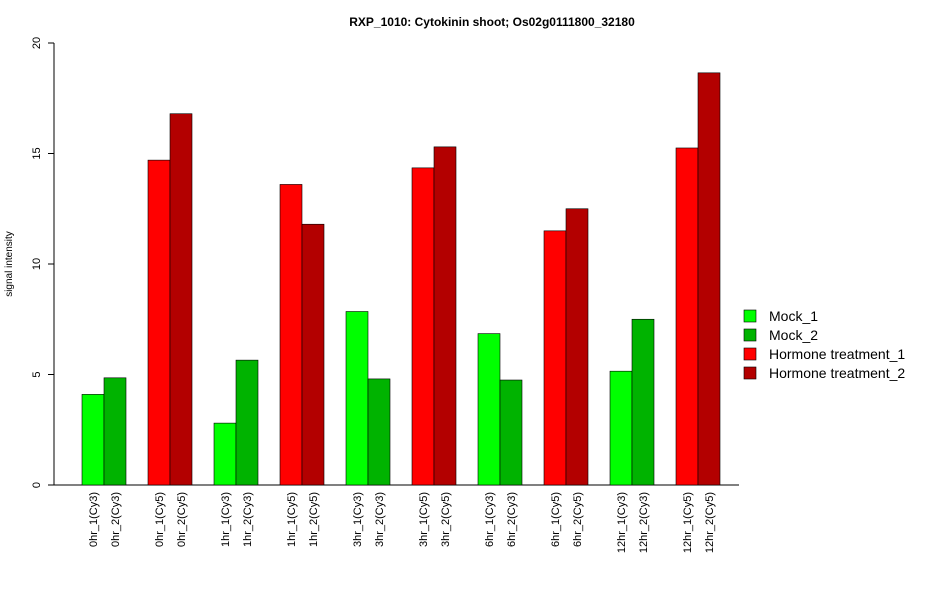 The height and width of the screenshot is (600, 950). What do you see at coordinates (578, 519) in the screenshot?
I see `x-tick-label: 6hr_2(Cy5)` at bounding box center [578, 519].